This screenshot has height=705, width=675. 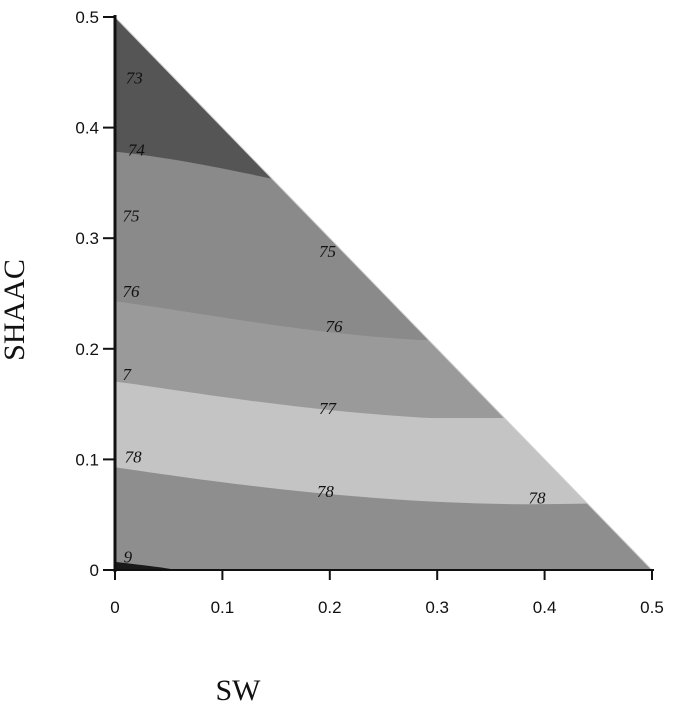 What do you see at coordinates (328, 408) in the screenshot?
I see `contour-label: 77` at bounding box center [328, 408].